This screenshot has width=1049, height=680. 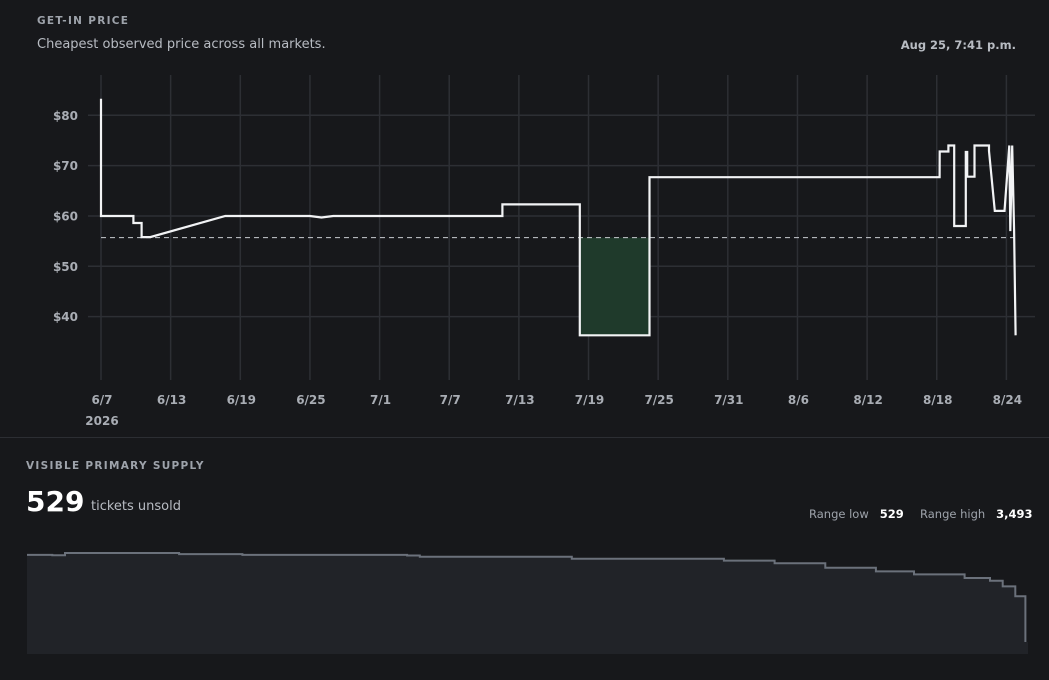 I want to click on supply-section-label: VISIBLE PRIMARY SUPPLY, so click(x=115, y=466).